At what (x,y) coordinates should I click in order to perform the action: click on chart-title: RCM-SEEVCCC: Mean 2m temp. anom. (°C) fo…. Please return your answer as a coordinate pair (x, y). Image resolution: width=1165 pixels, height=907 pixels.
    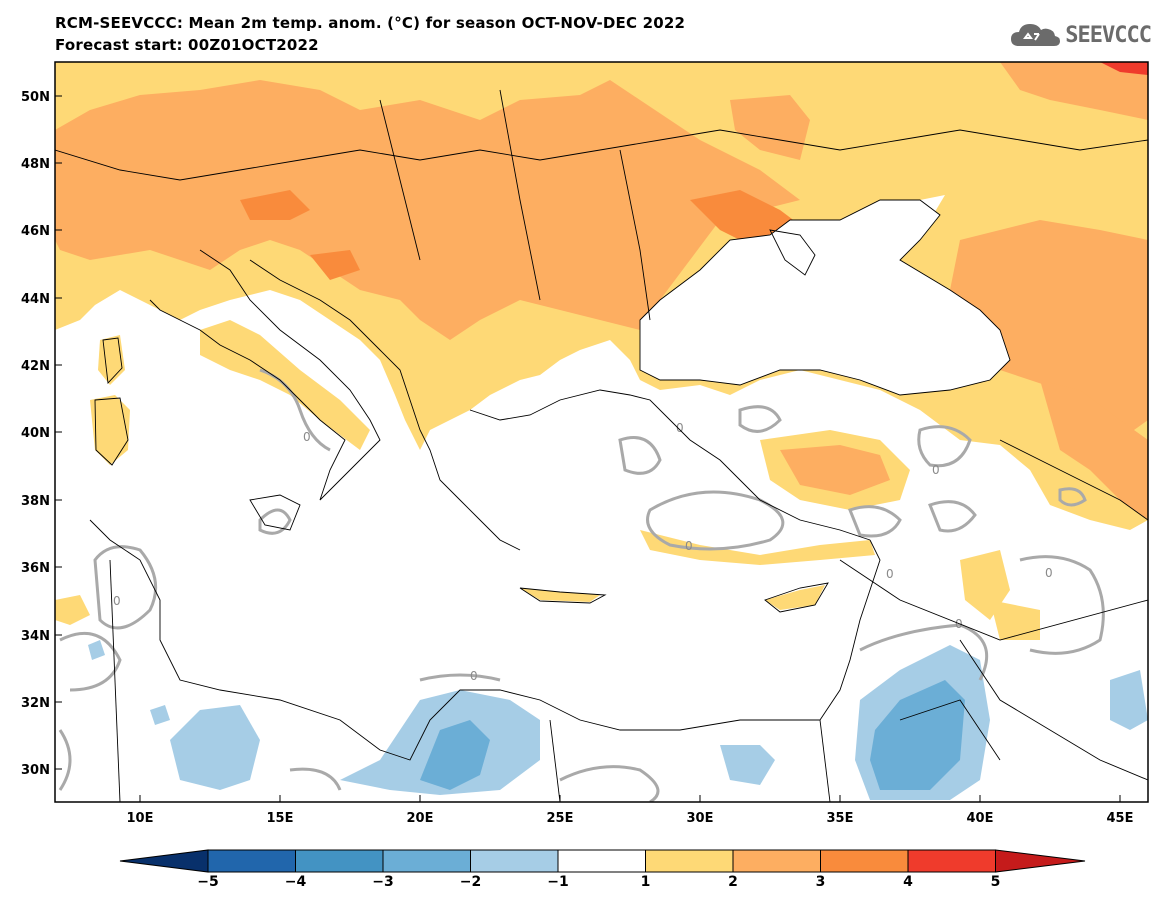
    Looking at the image, I should click on (370, 34).